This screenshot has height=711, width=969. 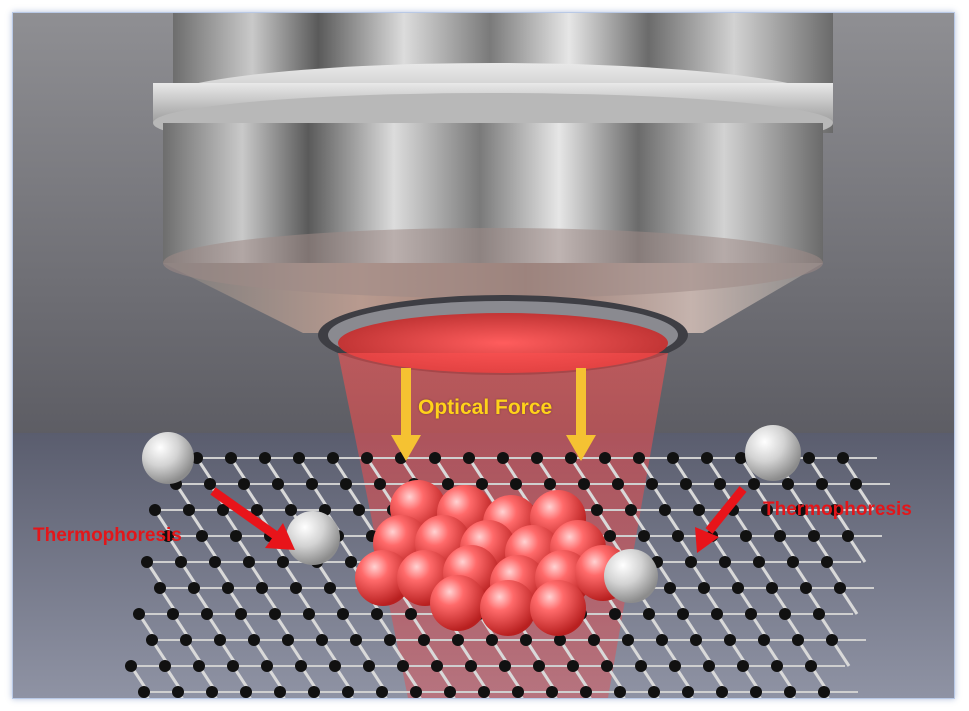 I want to click on optical-force-arrow-right, so click(x=581, y=414).